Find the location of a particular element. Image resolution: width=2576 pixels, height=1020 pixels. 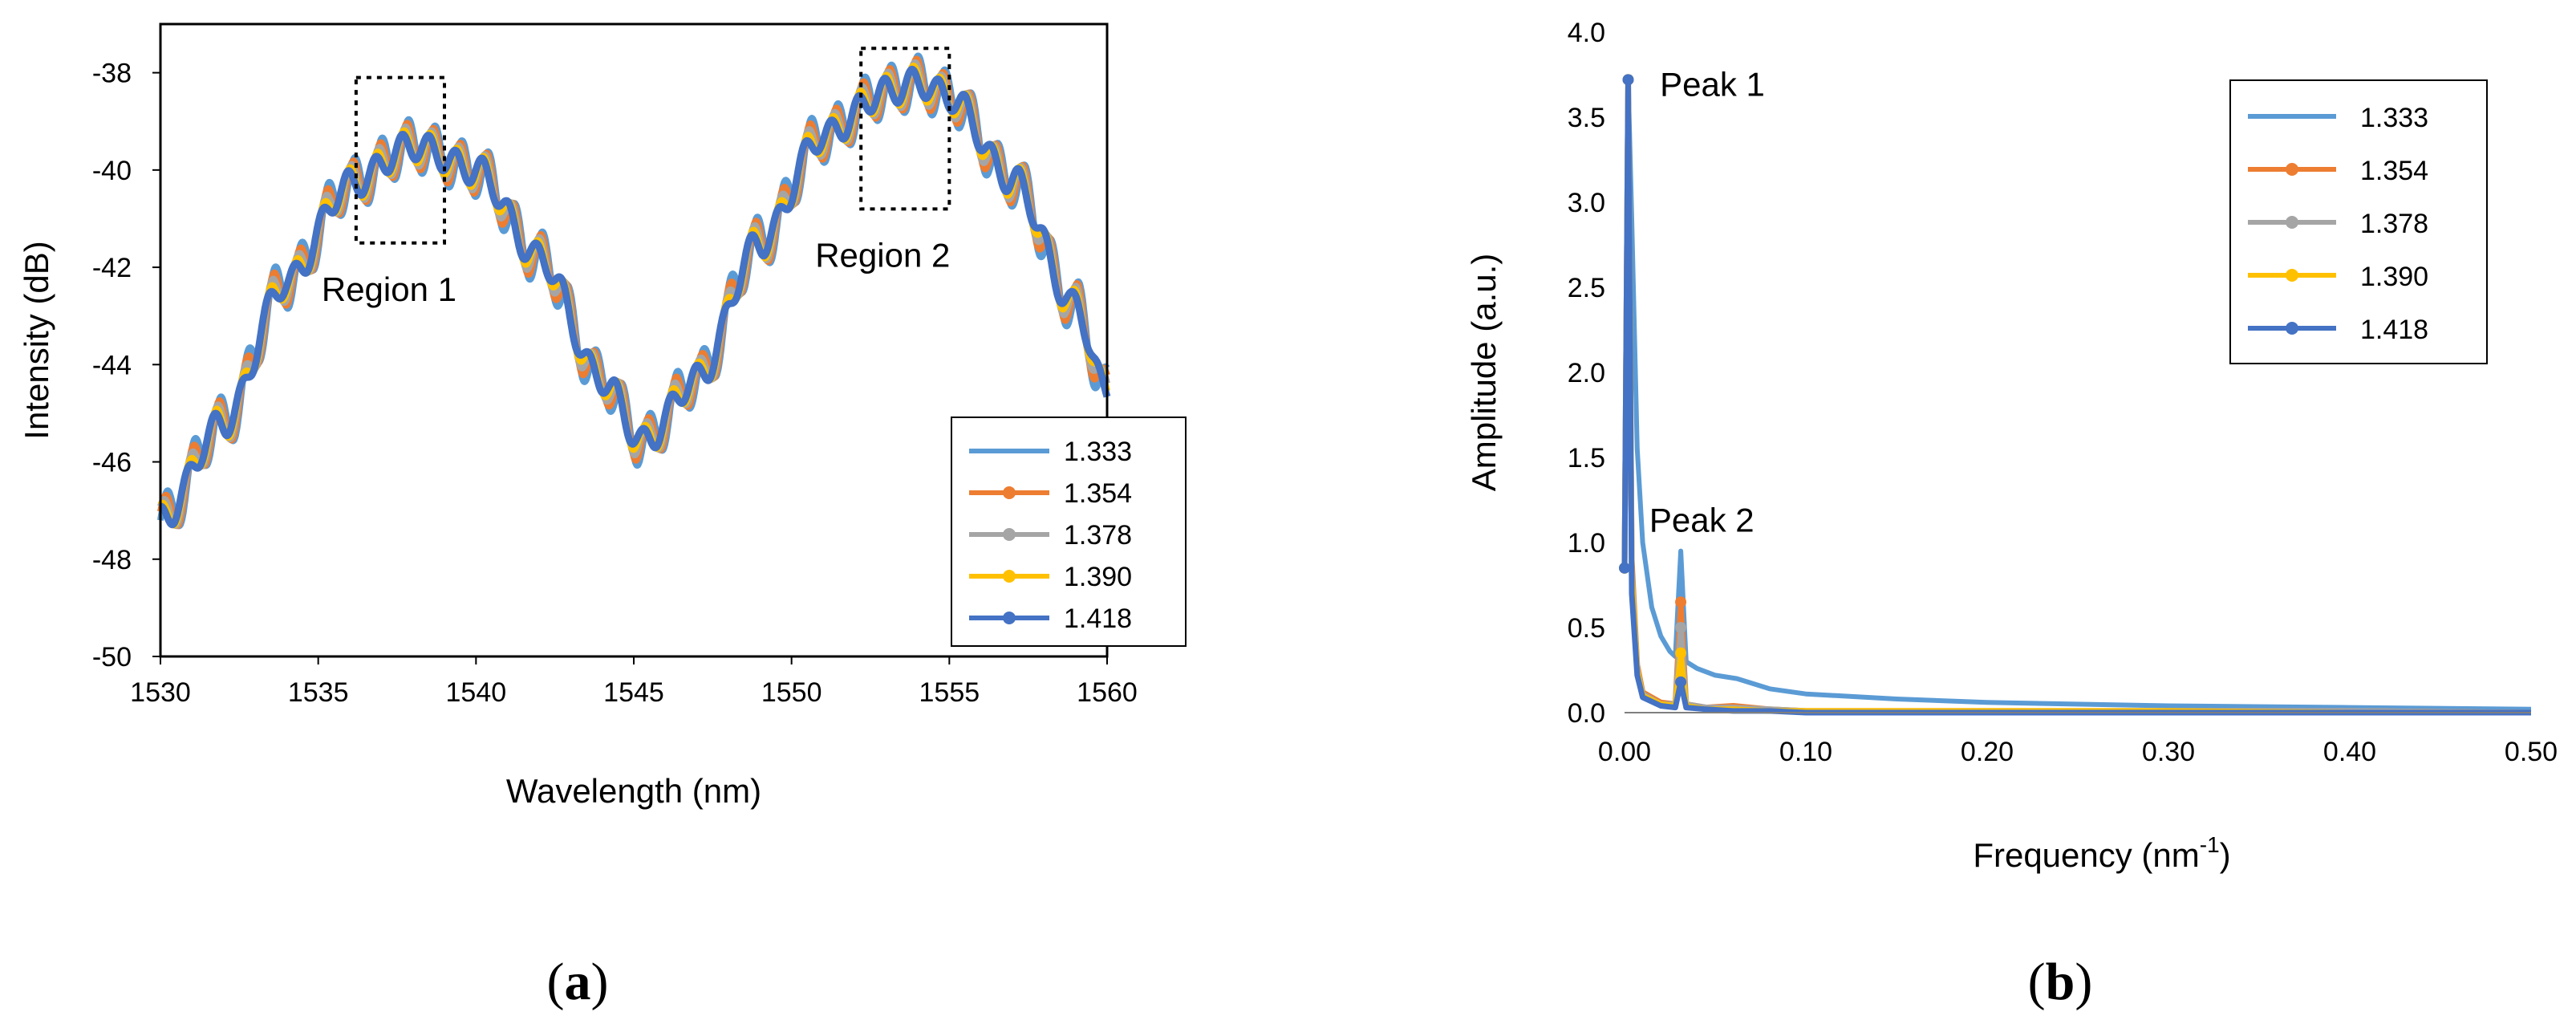

panel-b-y-tick-label: 0.5 is located at coordinates (1586, 628).